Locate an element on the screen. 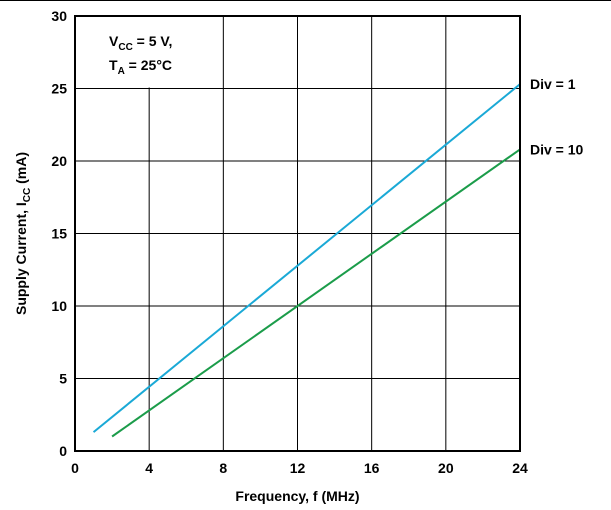 Image resolution: width=611 pixels, height=510 pixels. y-tick-label: 0 is located at coordinates (63, 451).